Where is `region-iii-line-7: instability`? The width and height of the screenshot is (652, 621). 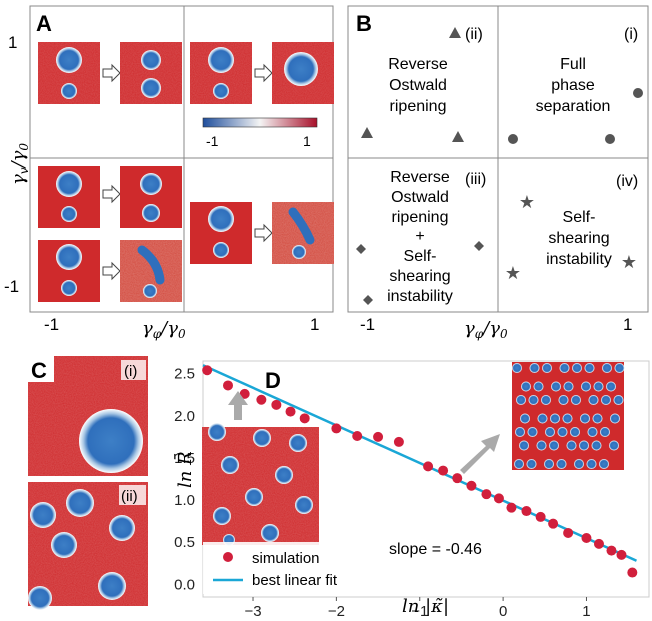
region-iii-line-7: instability is located at coordinates (420, 296).